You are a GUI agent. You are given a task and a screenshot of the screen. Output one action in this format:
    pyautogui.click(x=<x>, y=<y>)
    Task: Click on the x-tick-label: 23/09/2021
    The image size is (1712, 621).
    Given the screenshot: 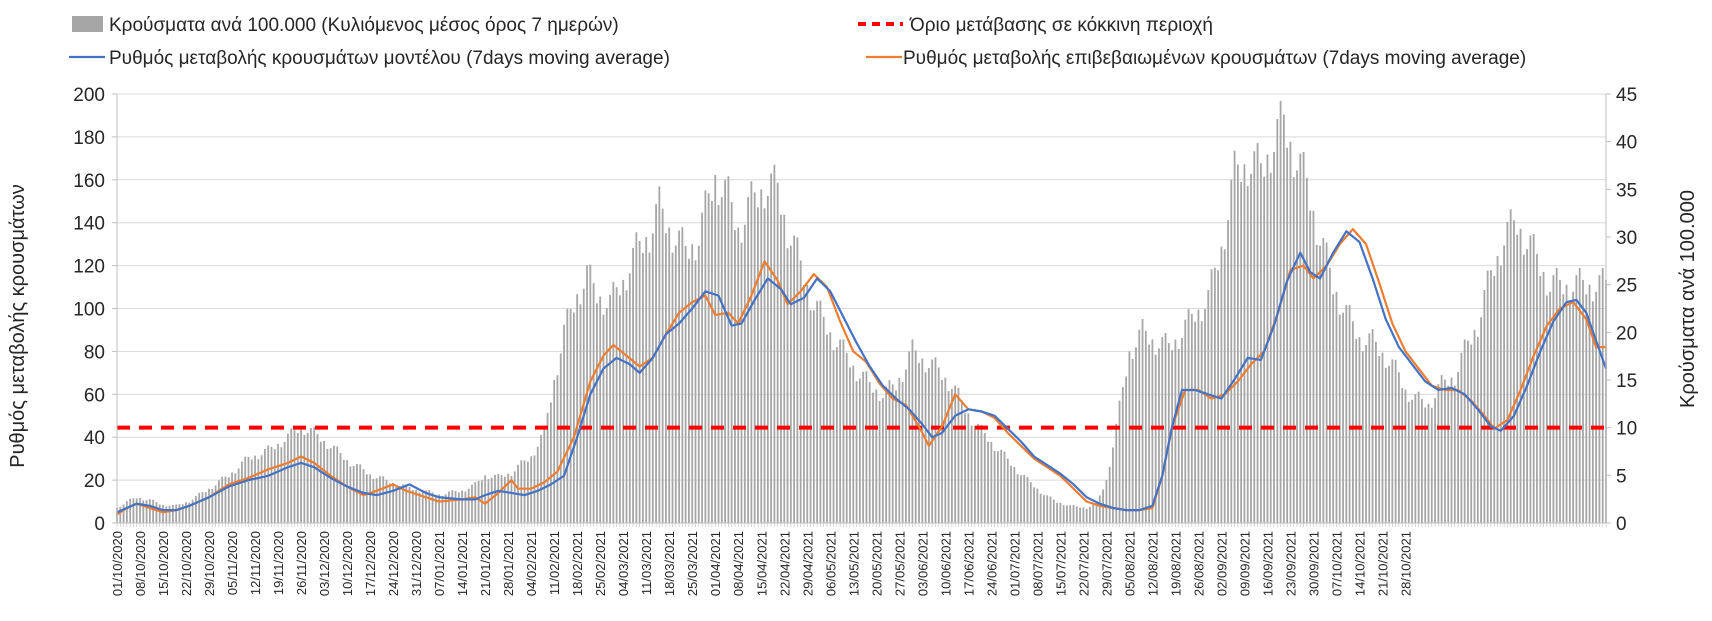 What is the action you would take?
    pyautogui.click(x=1290, y=563)
    